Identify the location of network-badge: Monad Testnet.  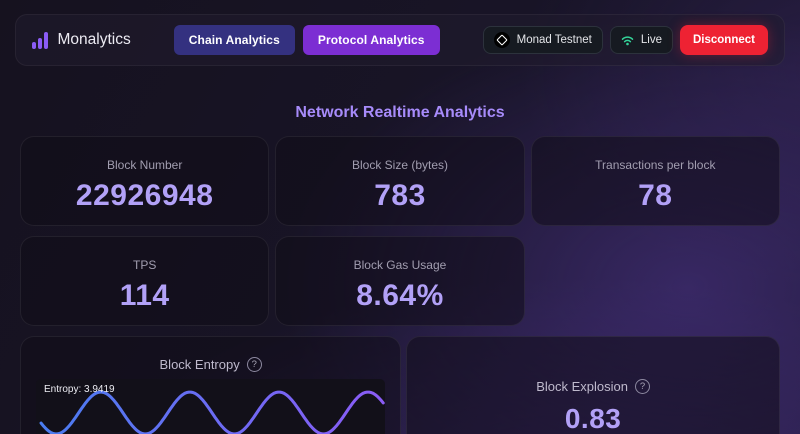
(542, 40).